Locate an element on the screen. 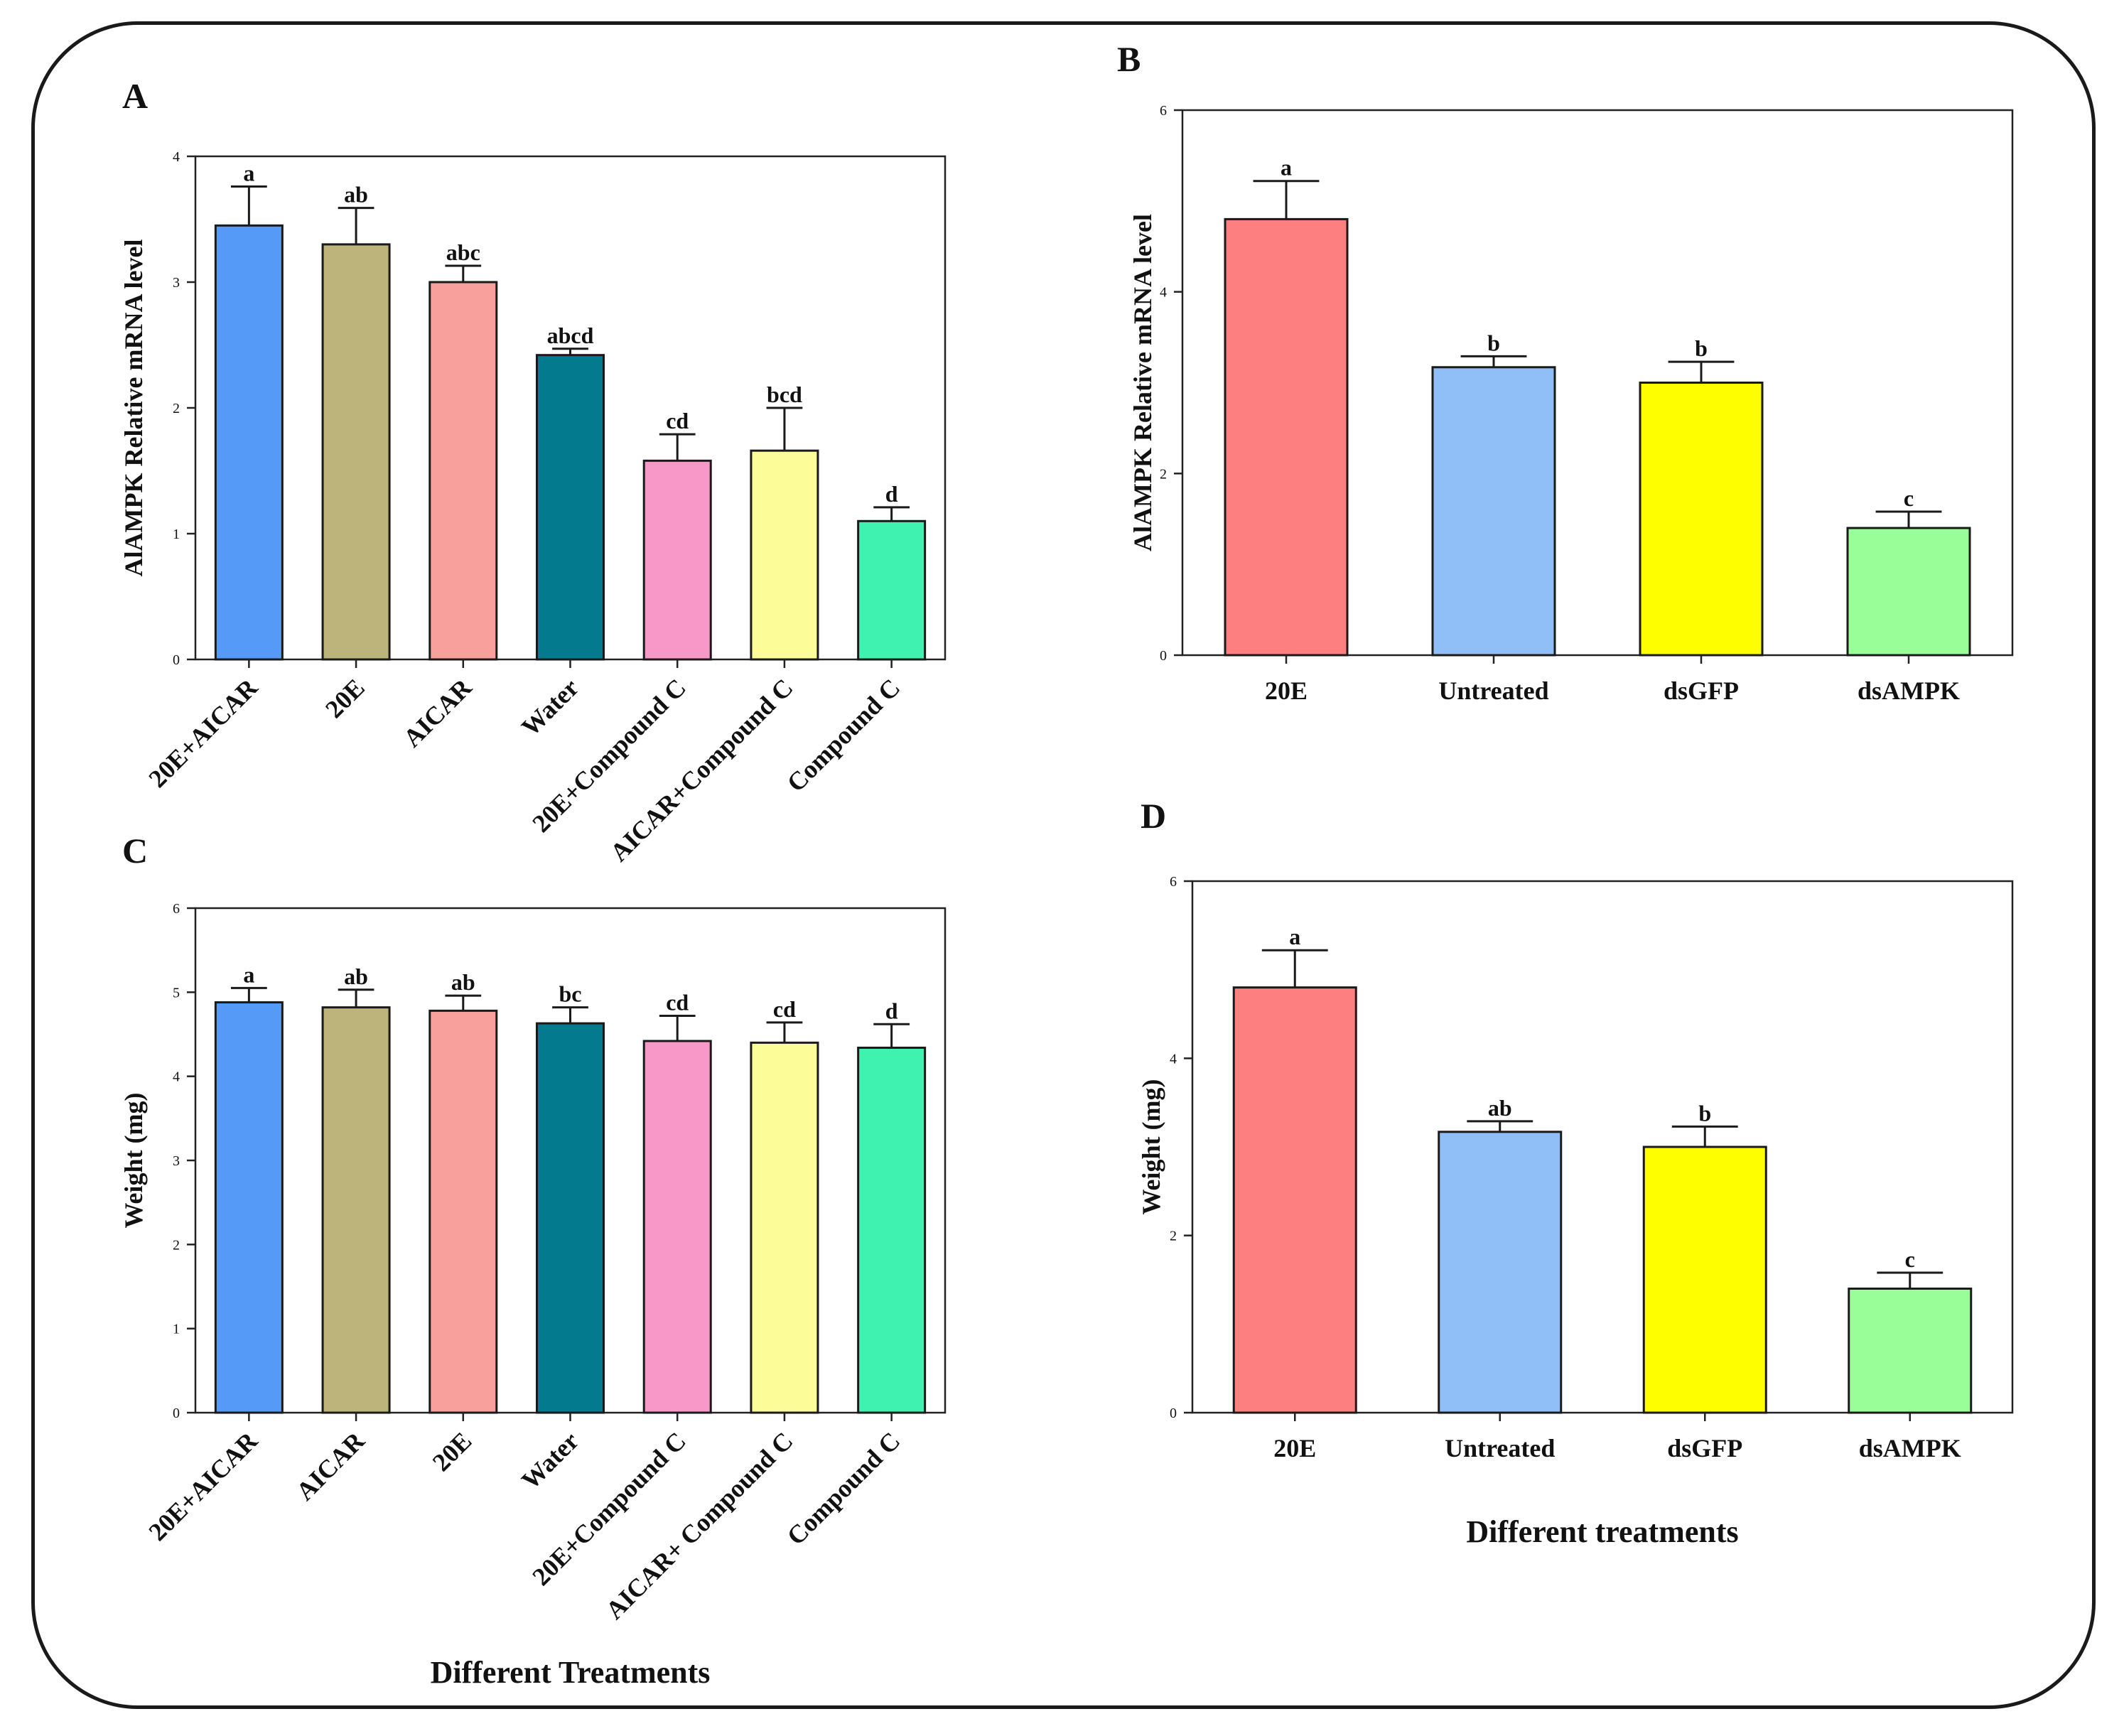  panel-a-xtick-label: Water is located at coordinates (550, 707).